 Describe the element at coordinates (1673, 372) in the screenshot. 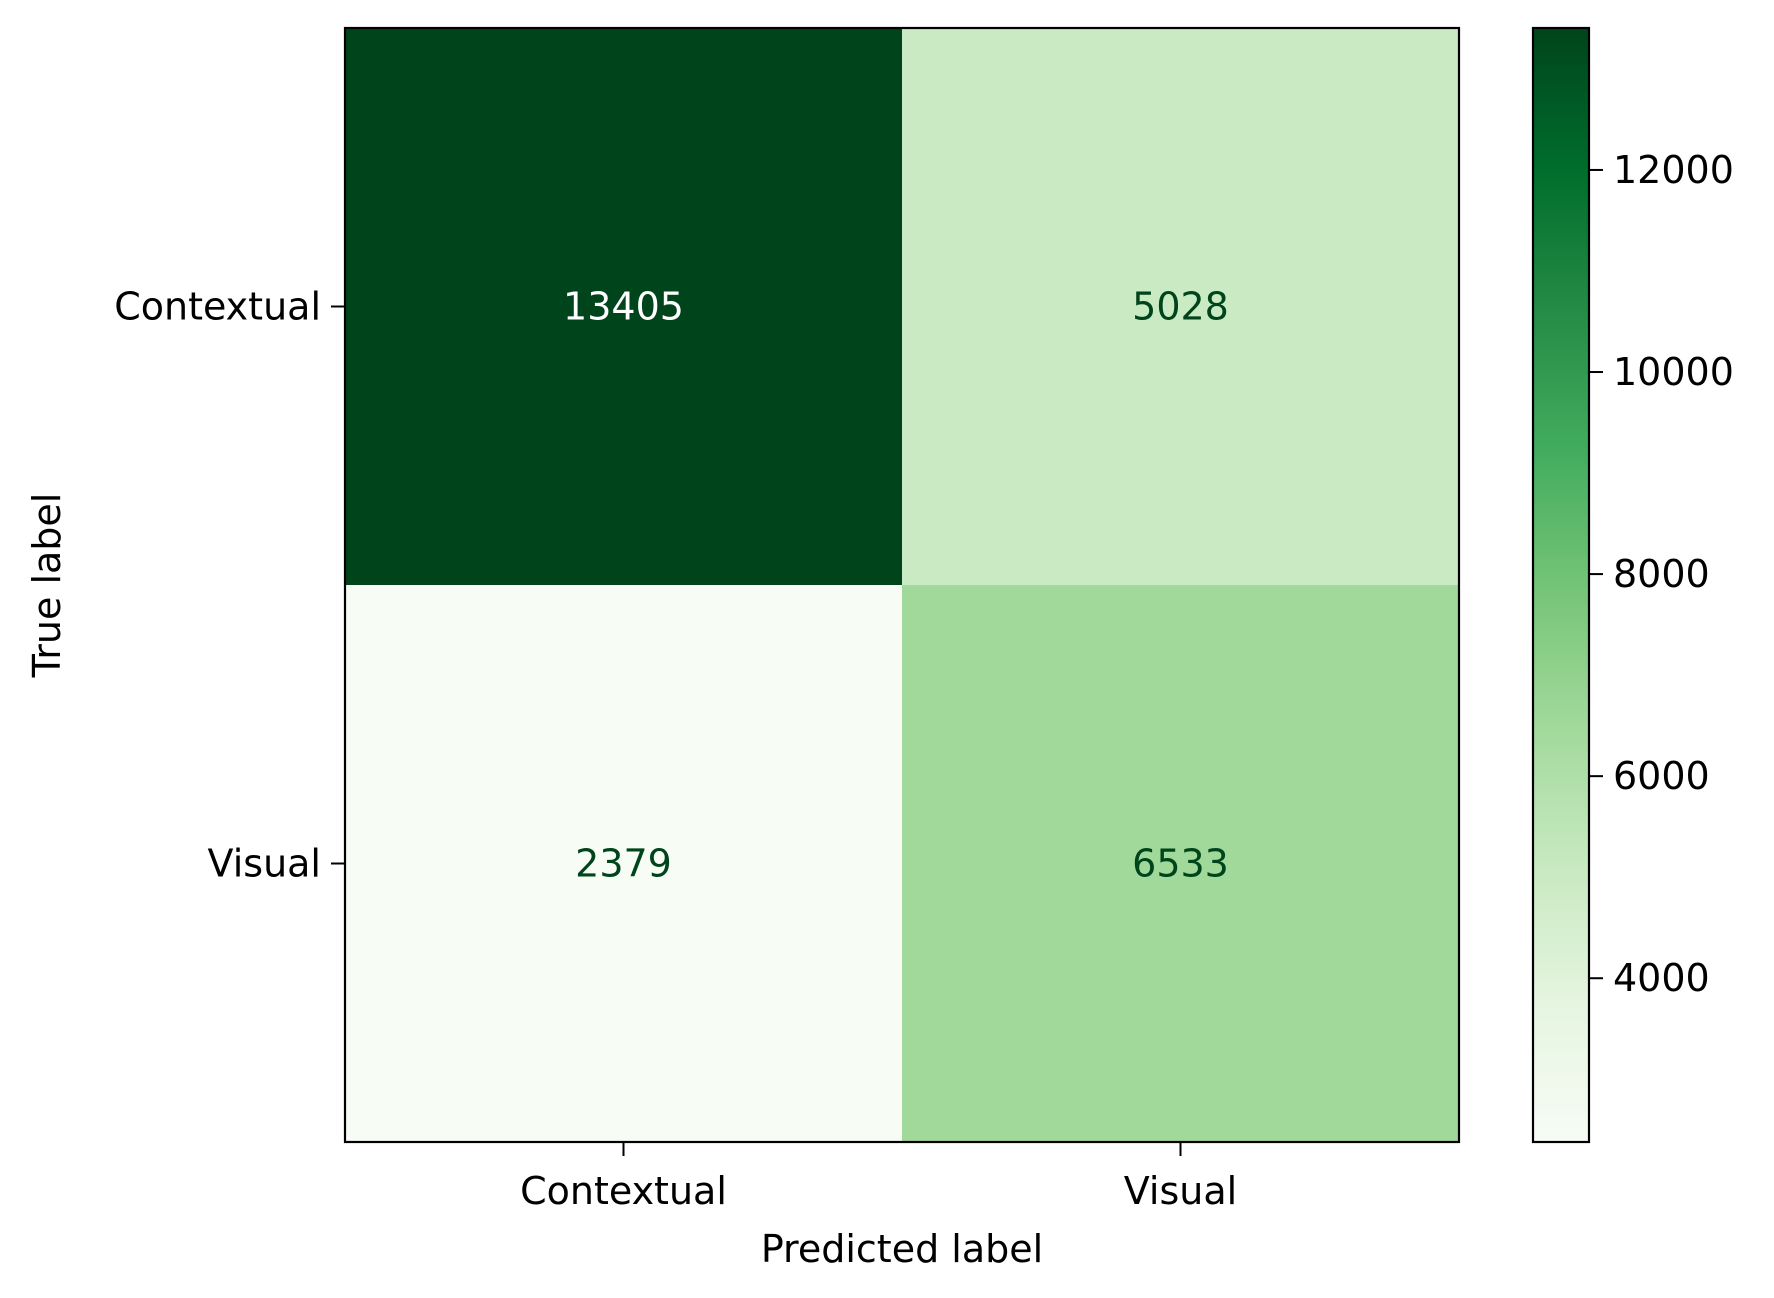

I see `colorbar-tick-label: 10000` at that location.